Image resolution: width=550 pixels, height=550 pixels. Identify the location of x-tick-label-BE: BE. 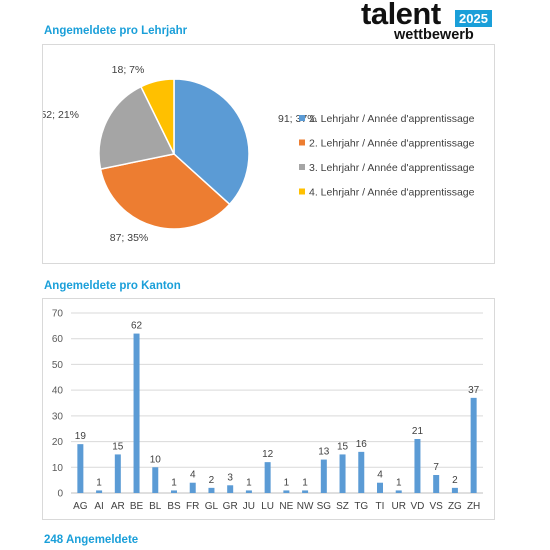
(137, 506).